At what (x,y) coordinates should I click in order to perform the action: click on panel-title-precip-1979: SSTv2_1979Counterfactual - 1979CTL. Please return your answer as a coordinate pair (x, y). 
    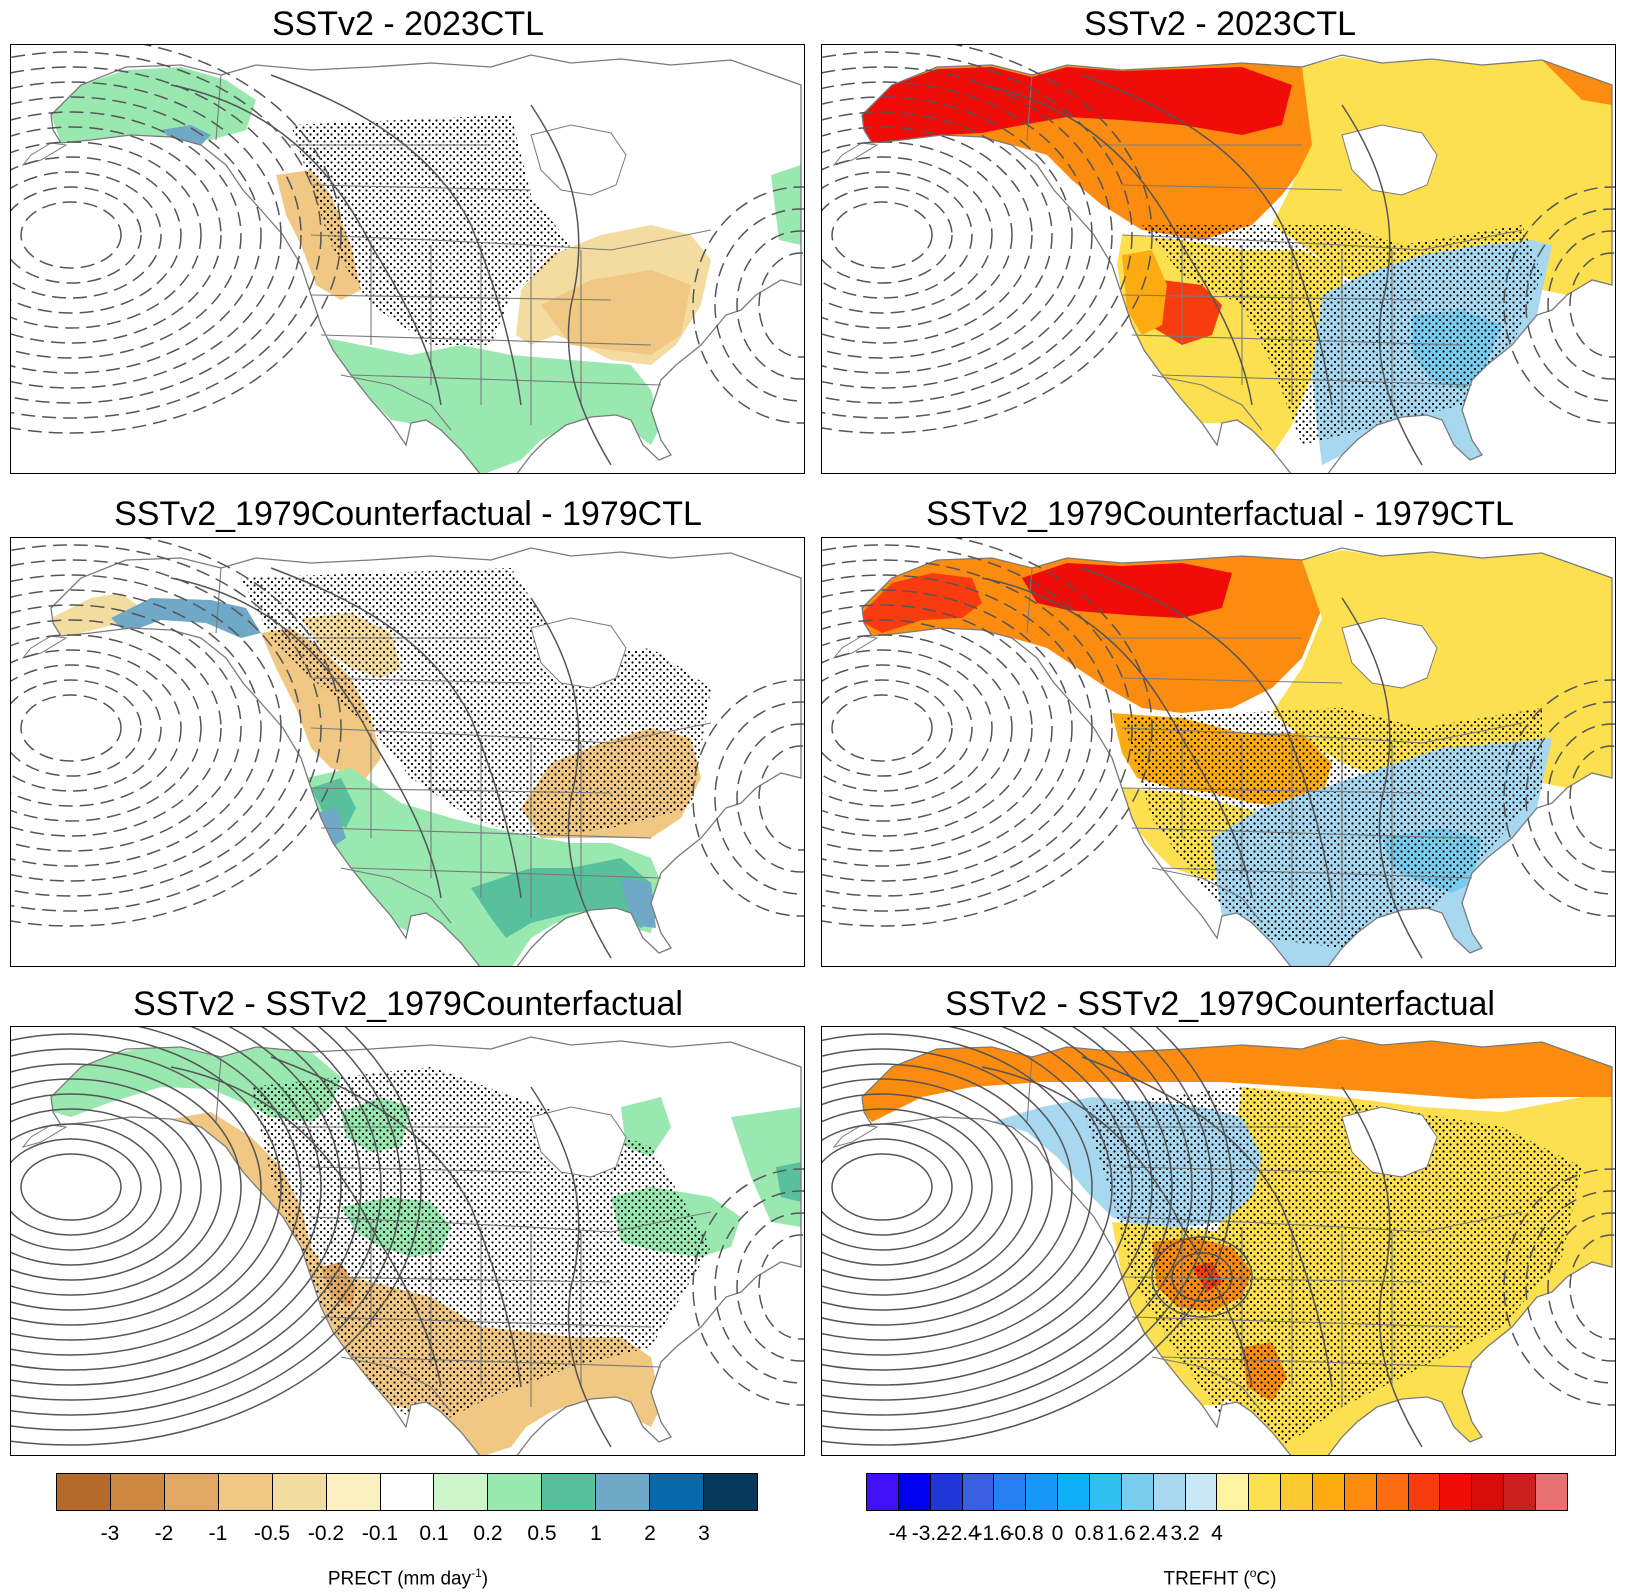
    Looking at the image, I should click on (408, 514).